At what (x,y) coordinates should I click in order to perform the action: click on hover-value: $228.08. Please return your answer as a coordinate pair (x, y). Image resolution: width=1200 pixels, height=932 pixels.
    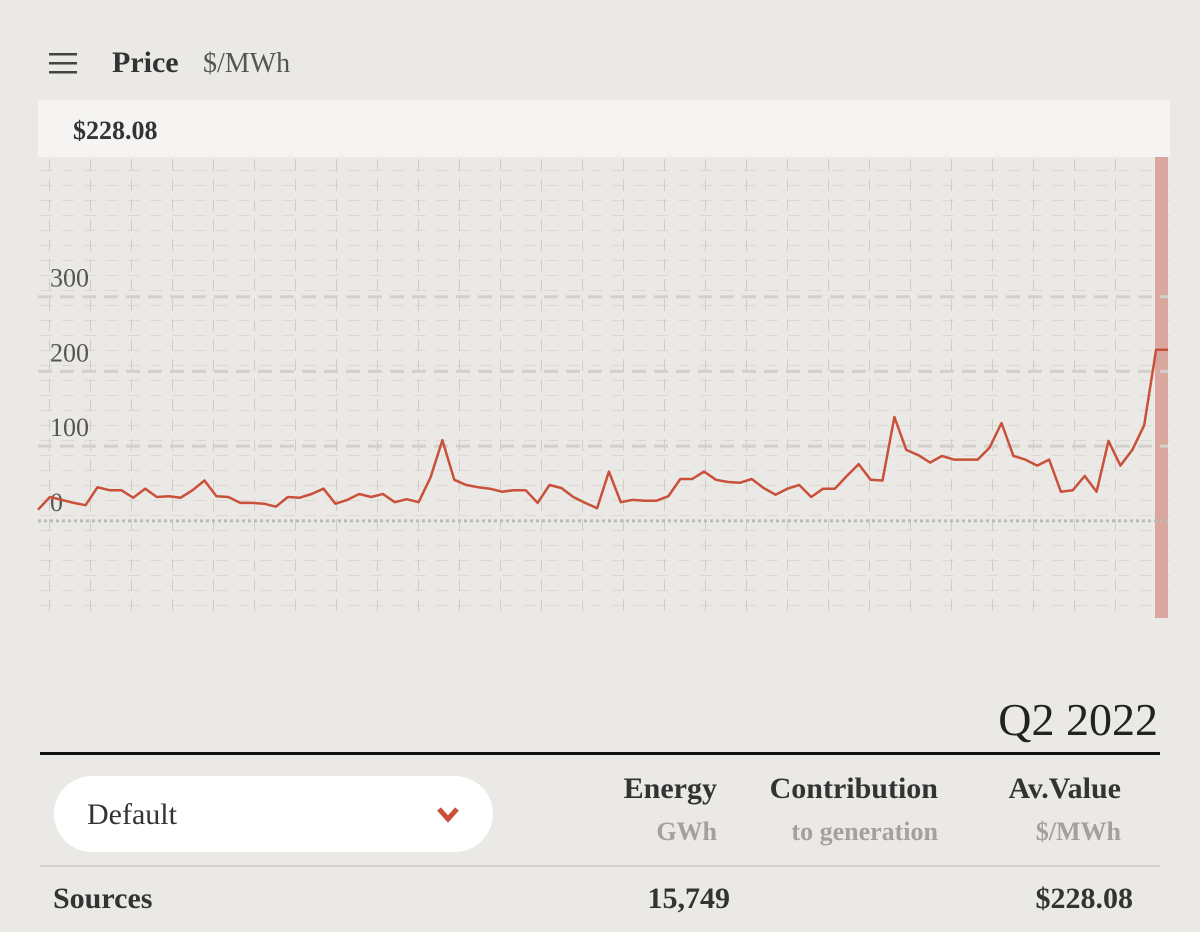
    Looking at the image, I should click on (115, 130).